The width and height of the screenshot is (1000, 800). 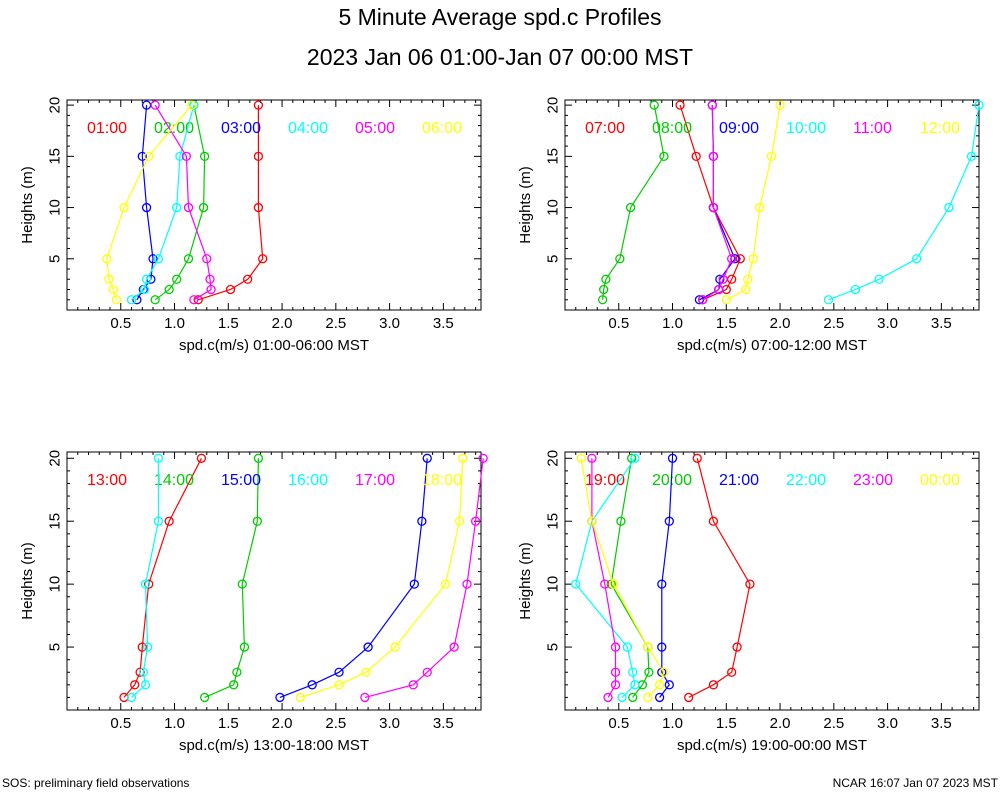 What do you see at coordinates (605, 128) in the screenshot?
I see `legend-entry: 07:00` at bounding box center [605, 128].